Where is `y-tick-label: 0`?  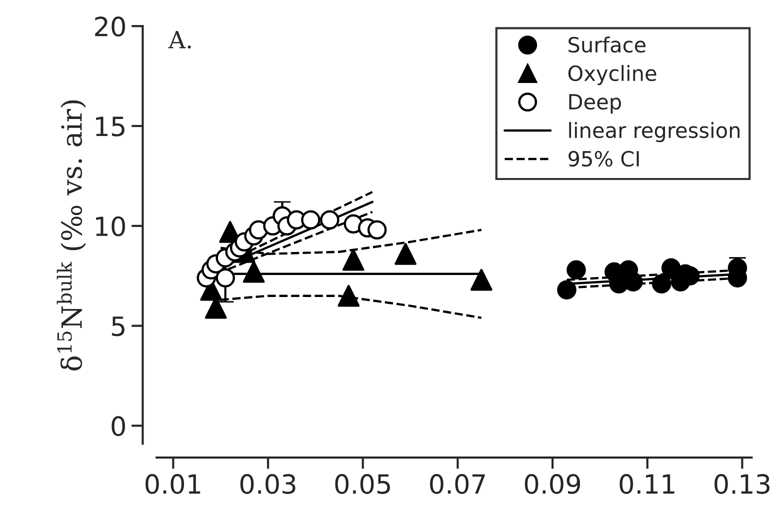 y-tick-label: 0 is located at coordinates (118, 426).